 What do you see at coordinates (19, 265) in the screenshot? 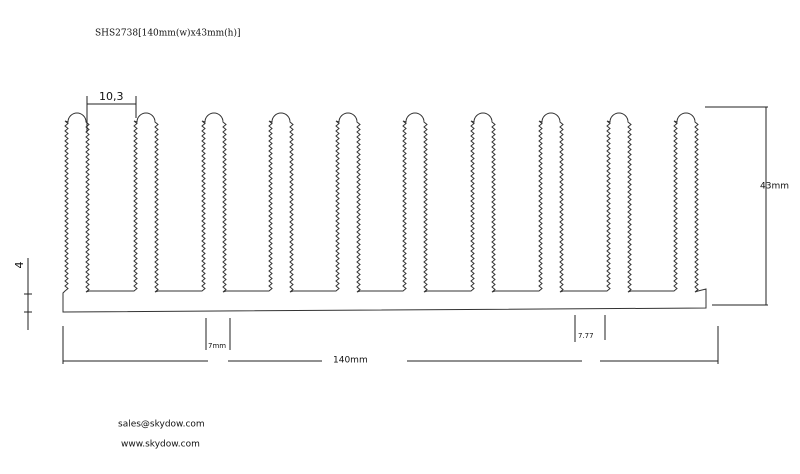
I see `dim-label: 4` at bounding box center [19, 265].